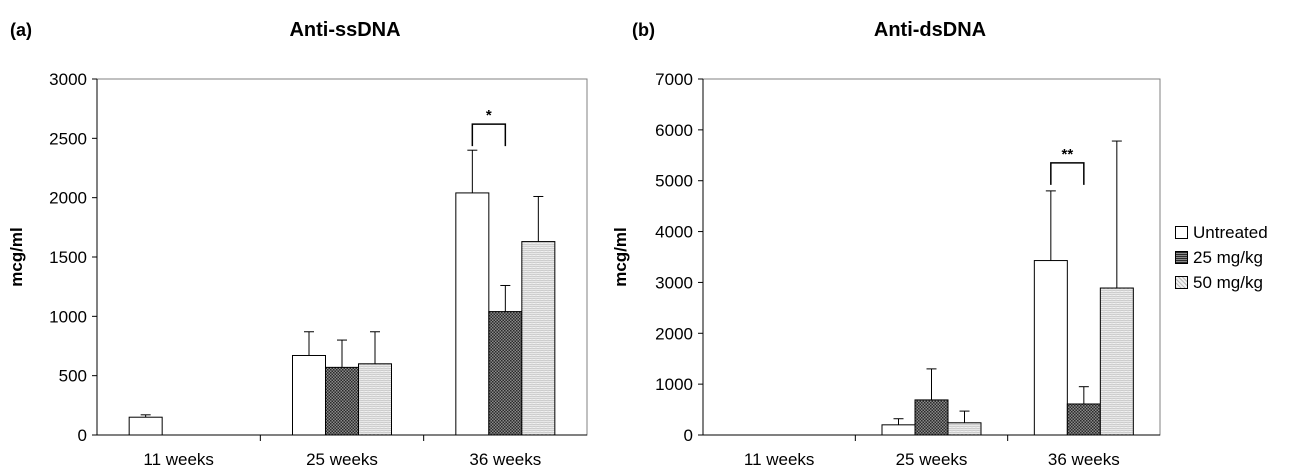 The width and height of the screenshot is (1313, 470). Describe the element at coordinates (68, 257) in the screenshot. I see `y-tick-label: 1500` at that location.